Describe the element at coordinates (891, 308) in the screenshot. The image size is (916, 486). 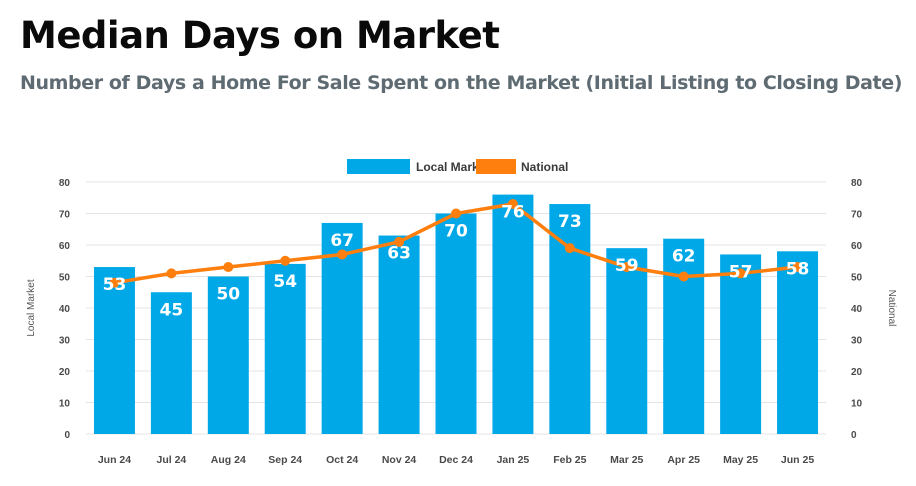
I see `y2-axis-label: National` at that location.